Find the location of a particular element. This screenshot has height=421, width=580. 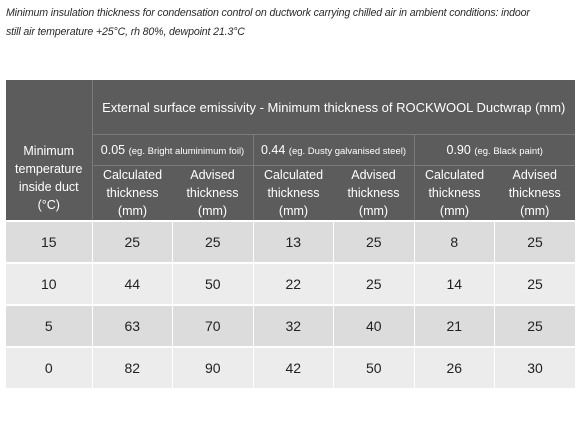

emissivity-value: 0.90 is located at coordinates (458, 150).